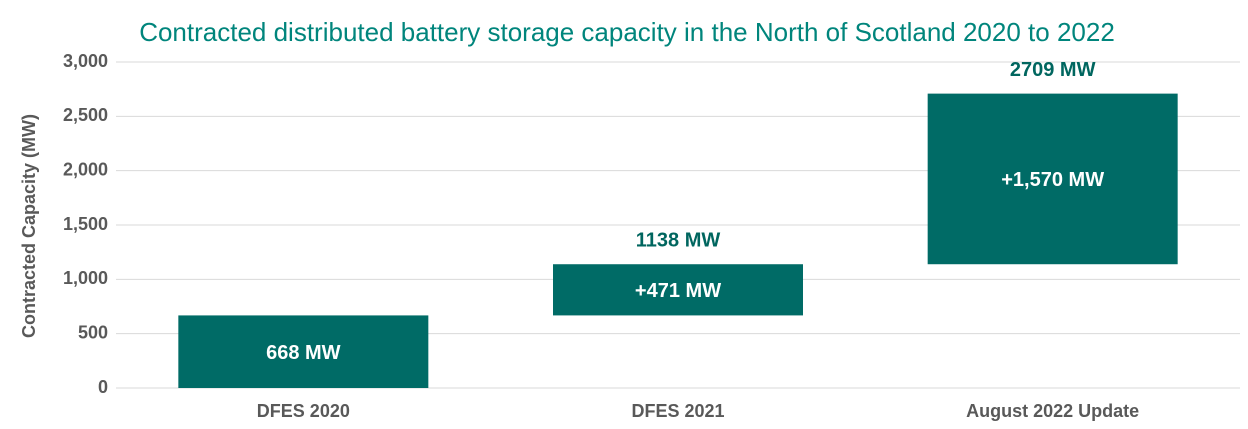 The width and height of the screenshot is (1248, 429). I want to click on y-axis-label: Contracted Capacity (MW), so click(29, 226).